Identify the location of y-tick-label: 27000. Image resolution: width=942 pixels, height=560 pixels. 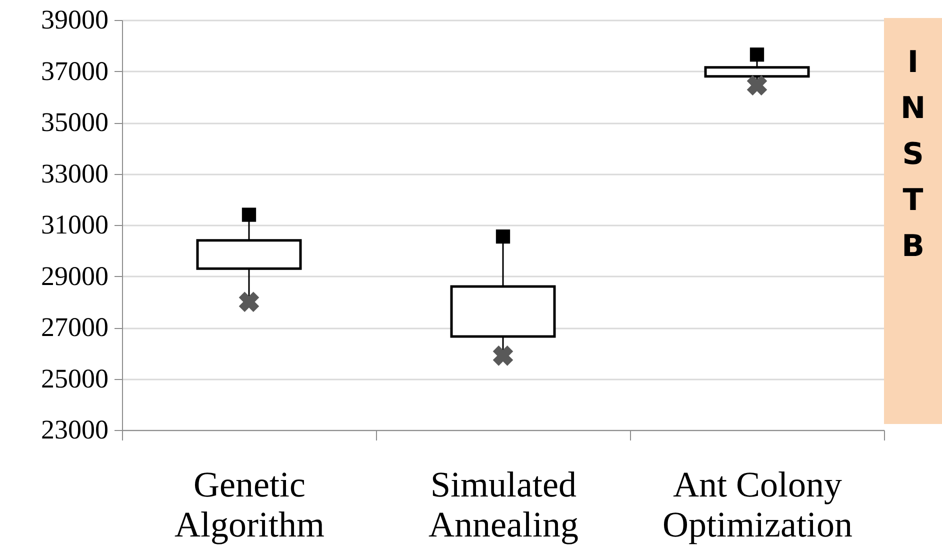
(74, 327).